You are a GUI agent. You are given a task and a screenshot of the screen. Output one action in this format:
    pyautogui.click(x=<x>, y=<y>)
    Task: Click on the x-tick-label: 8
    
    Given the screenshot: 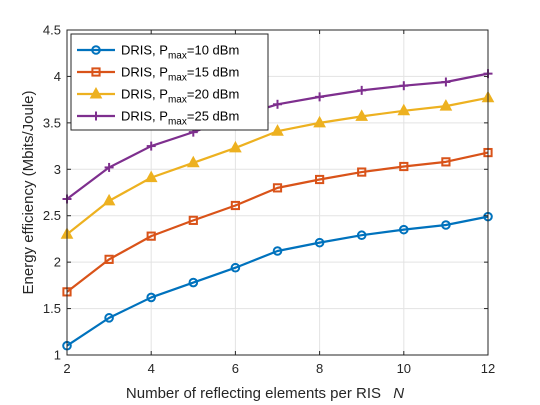 What is the action you would take?
    pyautogui.click(x=319, y=368)
    